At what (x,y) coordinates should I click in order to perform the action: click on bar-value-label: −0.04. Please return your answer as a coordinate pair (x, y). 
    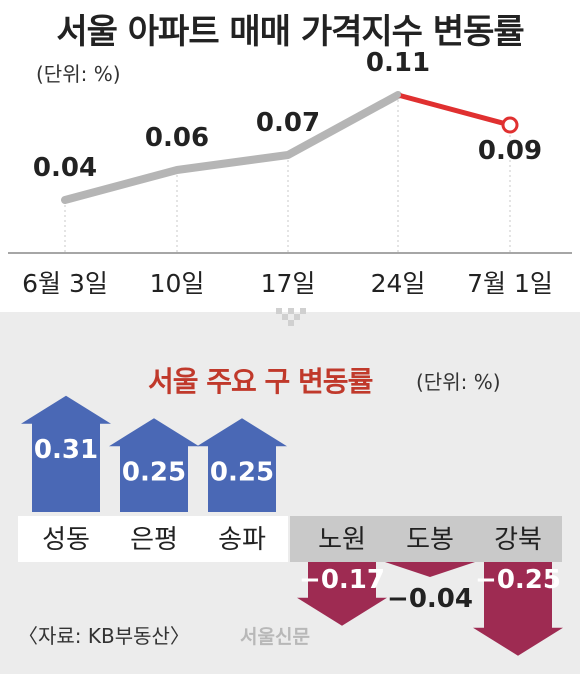
    Looking at the image, I should click on (430, 599).